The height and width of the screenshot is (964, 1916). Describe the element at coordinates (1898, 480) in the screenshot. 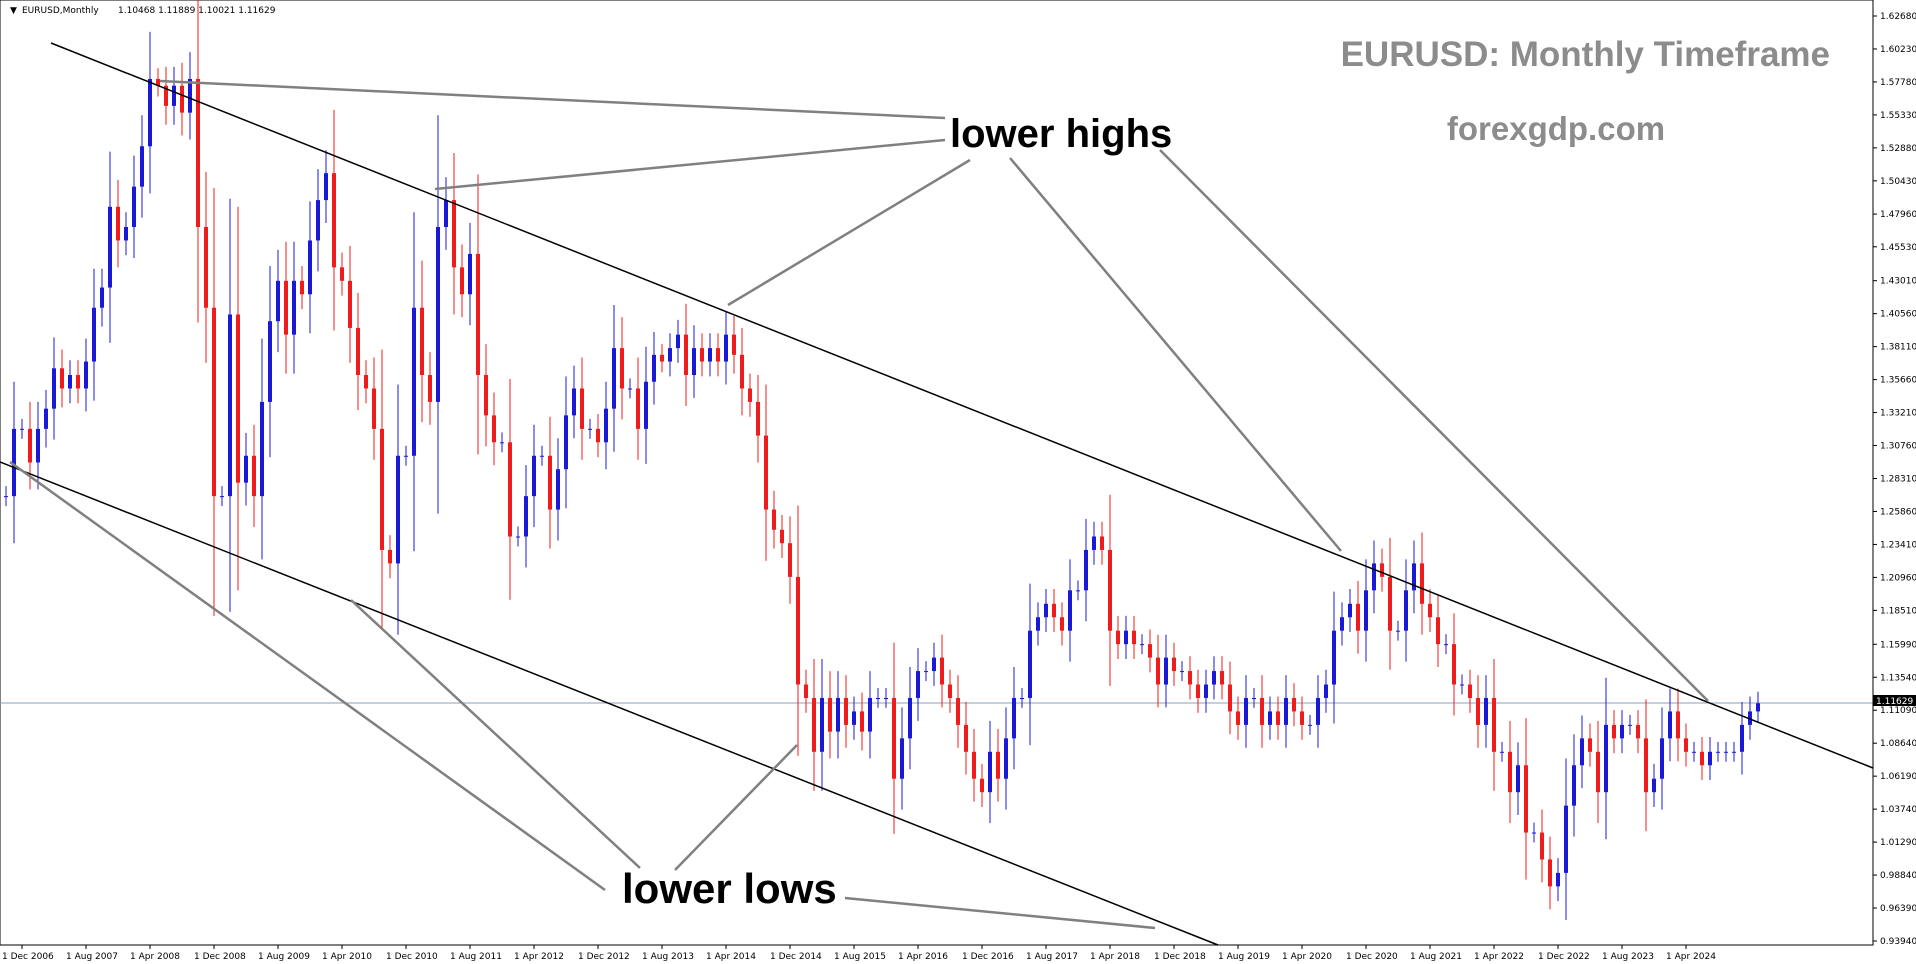

I see `y-tick-label: 1.28310` at that location.